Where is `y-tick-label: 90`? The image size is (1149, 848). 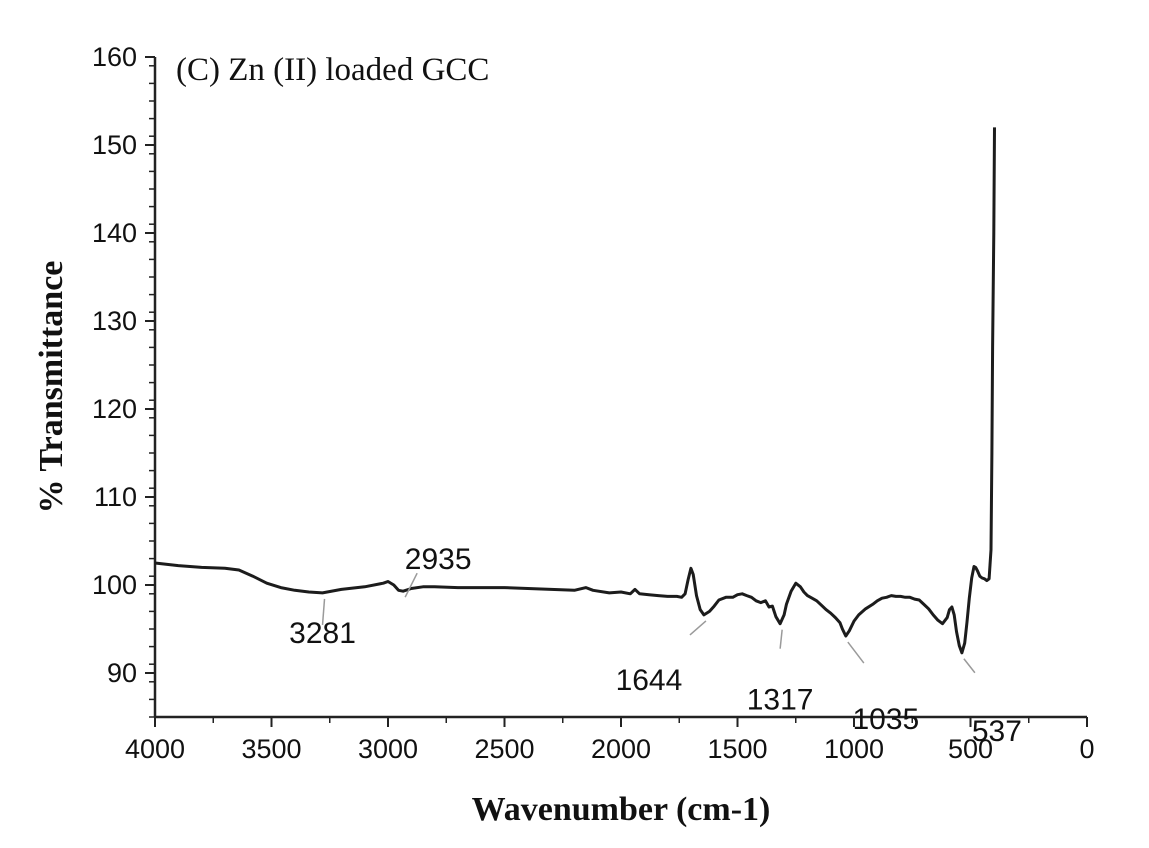
y-tick-label: 90 is located at coordinates (122, 673).